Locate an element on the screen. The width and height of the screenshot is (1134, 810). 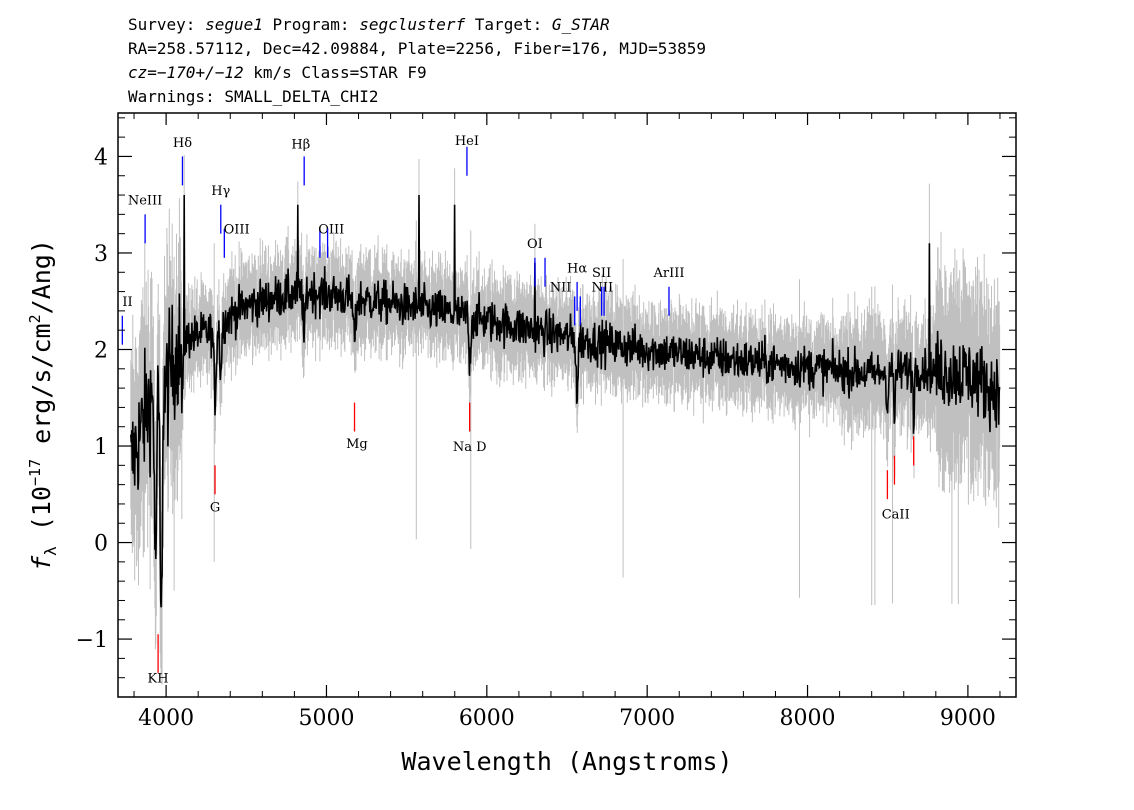
line-label: SII is located at coordinates (601, 273).